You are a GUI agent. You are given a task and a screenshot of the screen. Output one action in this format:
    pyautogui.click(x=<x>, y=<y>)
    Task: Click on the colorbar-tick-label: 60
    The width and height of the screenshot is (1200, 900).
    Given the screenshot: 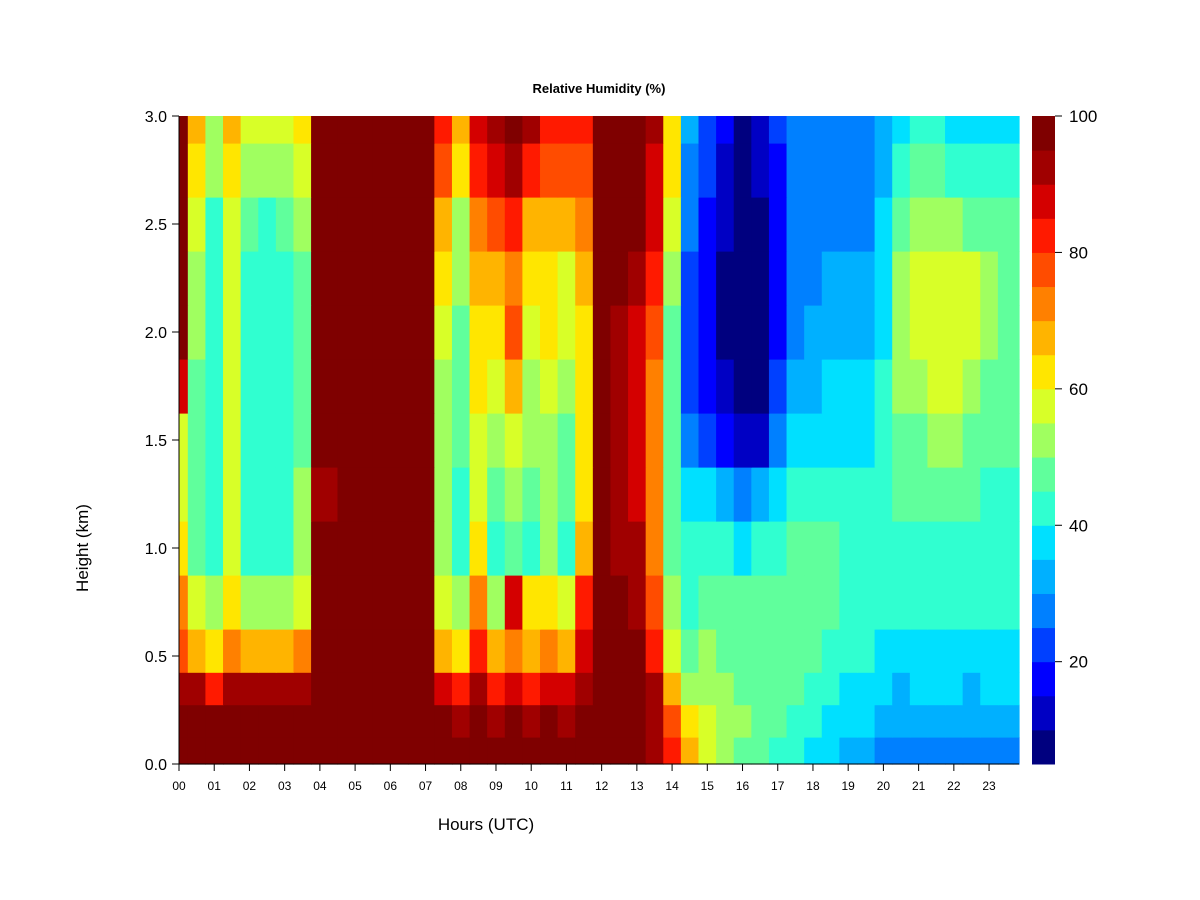 What is the action you would take?
    pyautogui.click(x=1078, y=389)
    